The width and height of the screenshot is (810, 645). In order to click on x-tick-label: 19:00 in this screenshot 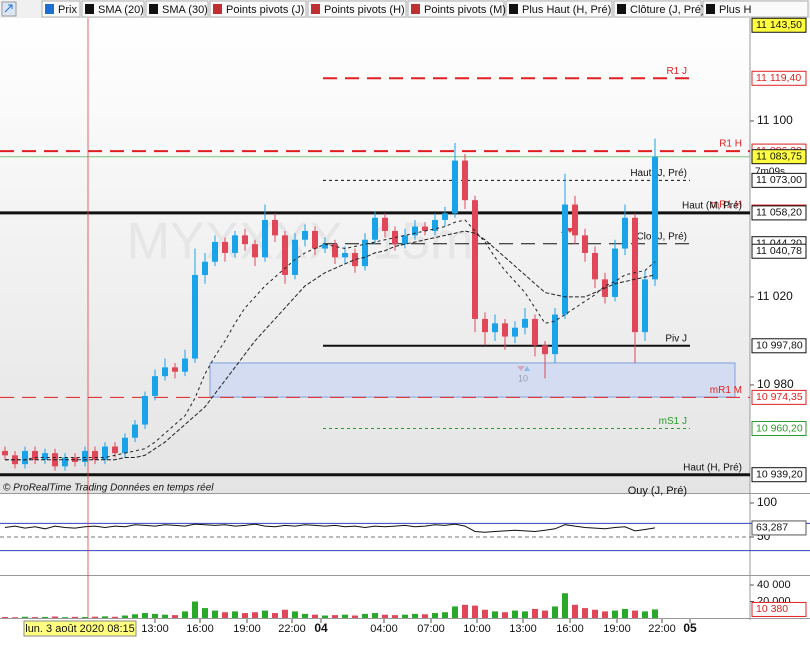, I will do `click(617, 629)`.